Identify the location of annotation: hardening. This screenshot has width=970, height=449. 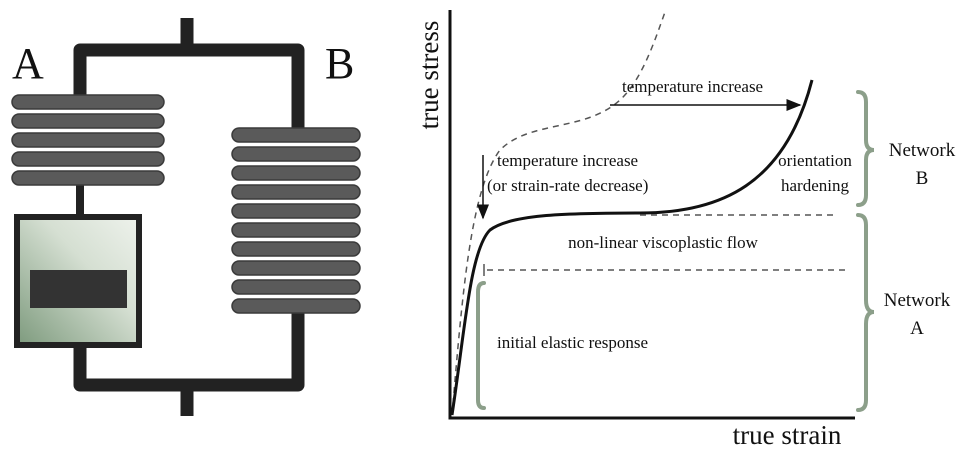
(815, 185).